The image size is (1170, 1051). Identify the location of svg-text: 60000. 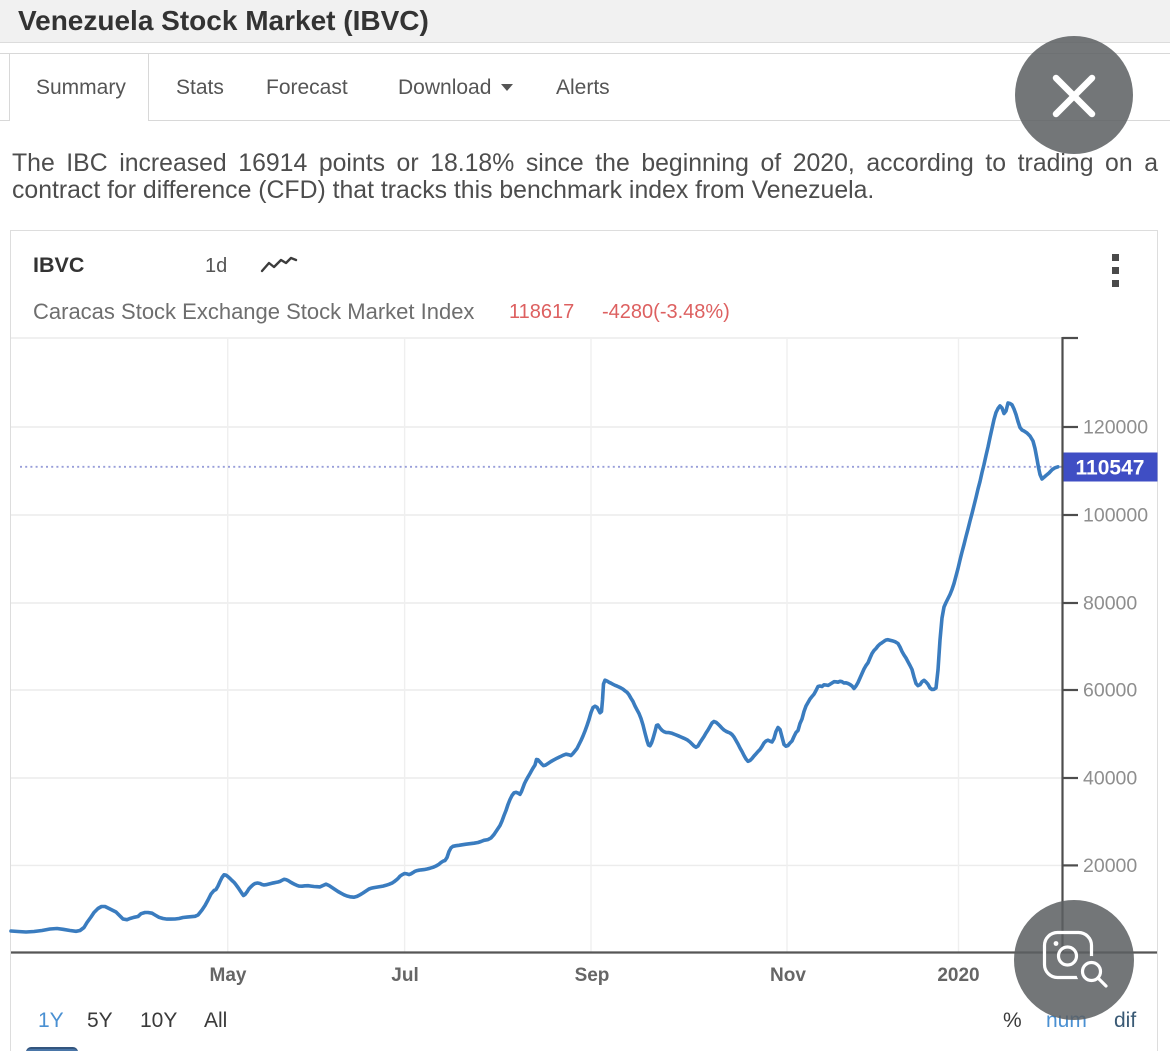
(1110, 691).